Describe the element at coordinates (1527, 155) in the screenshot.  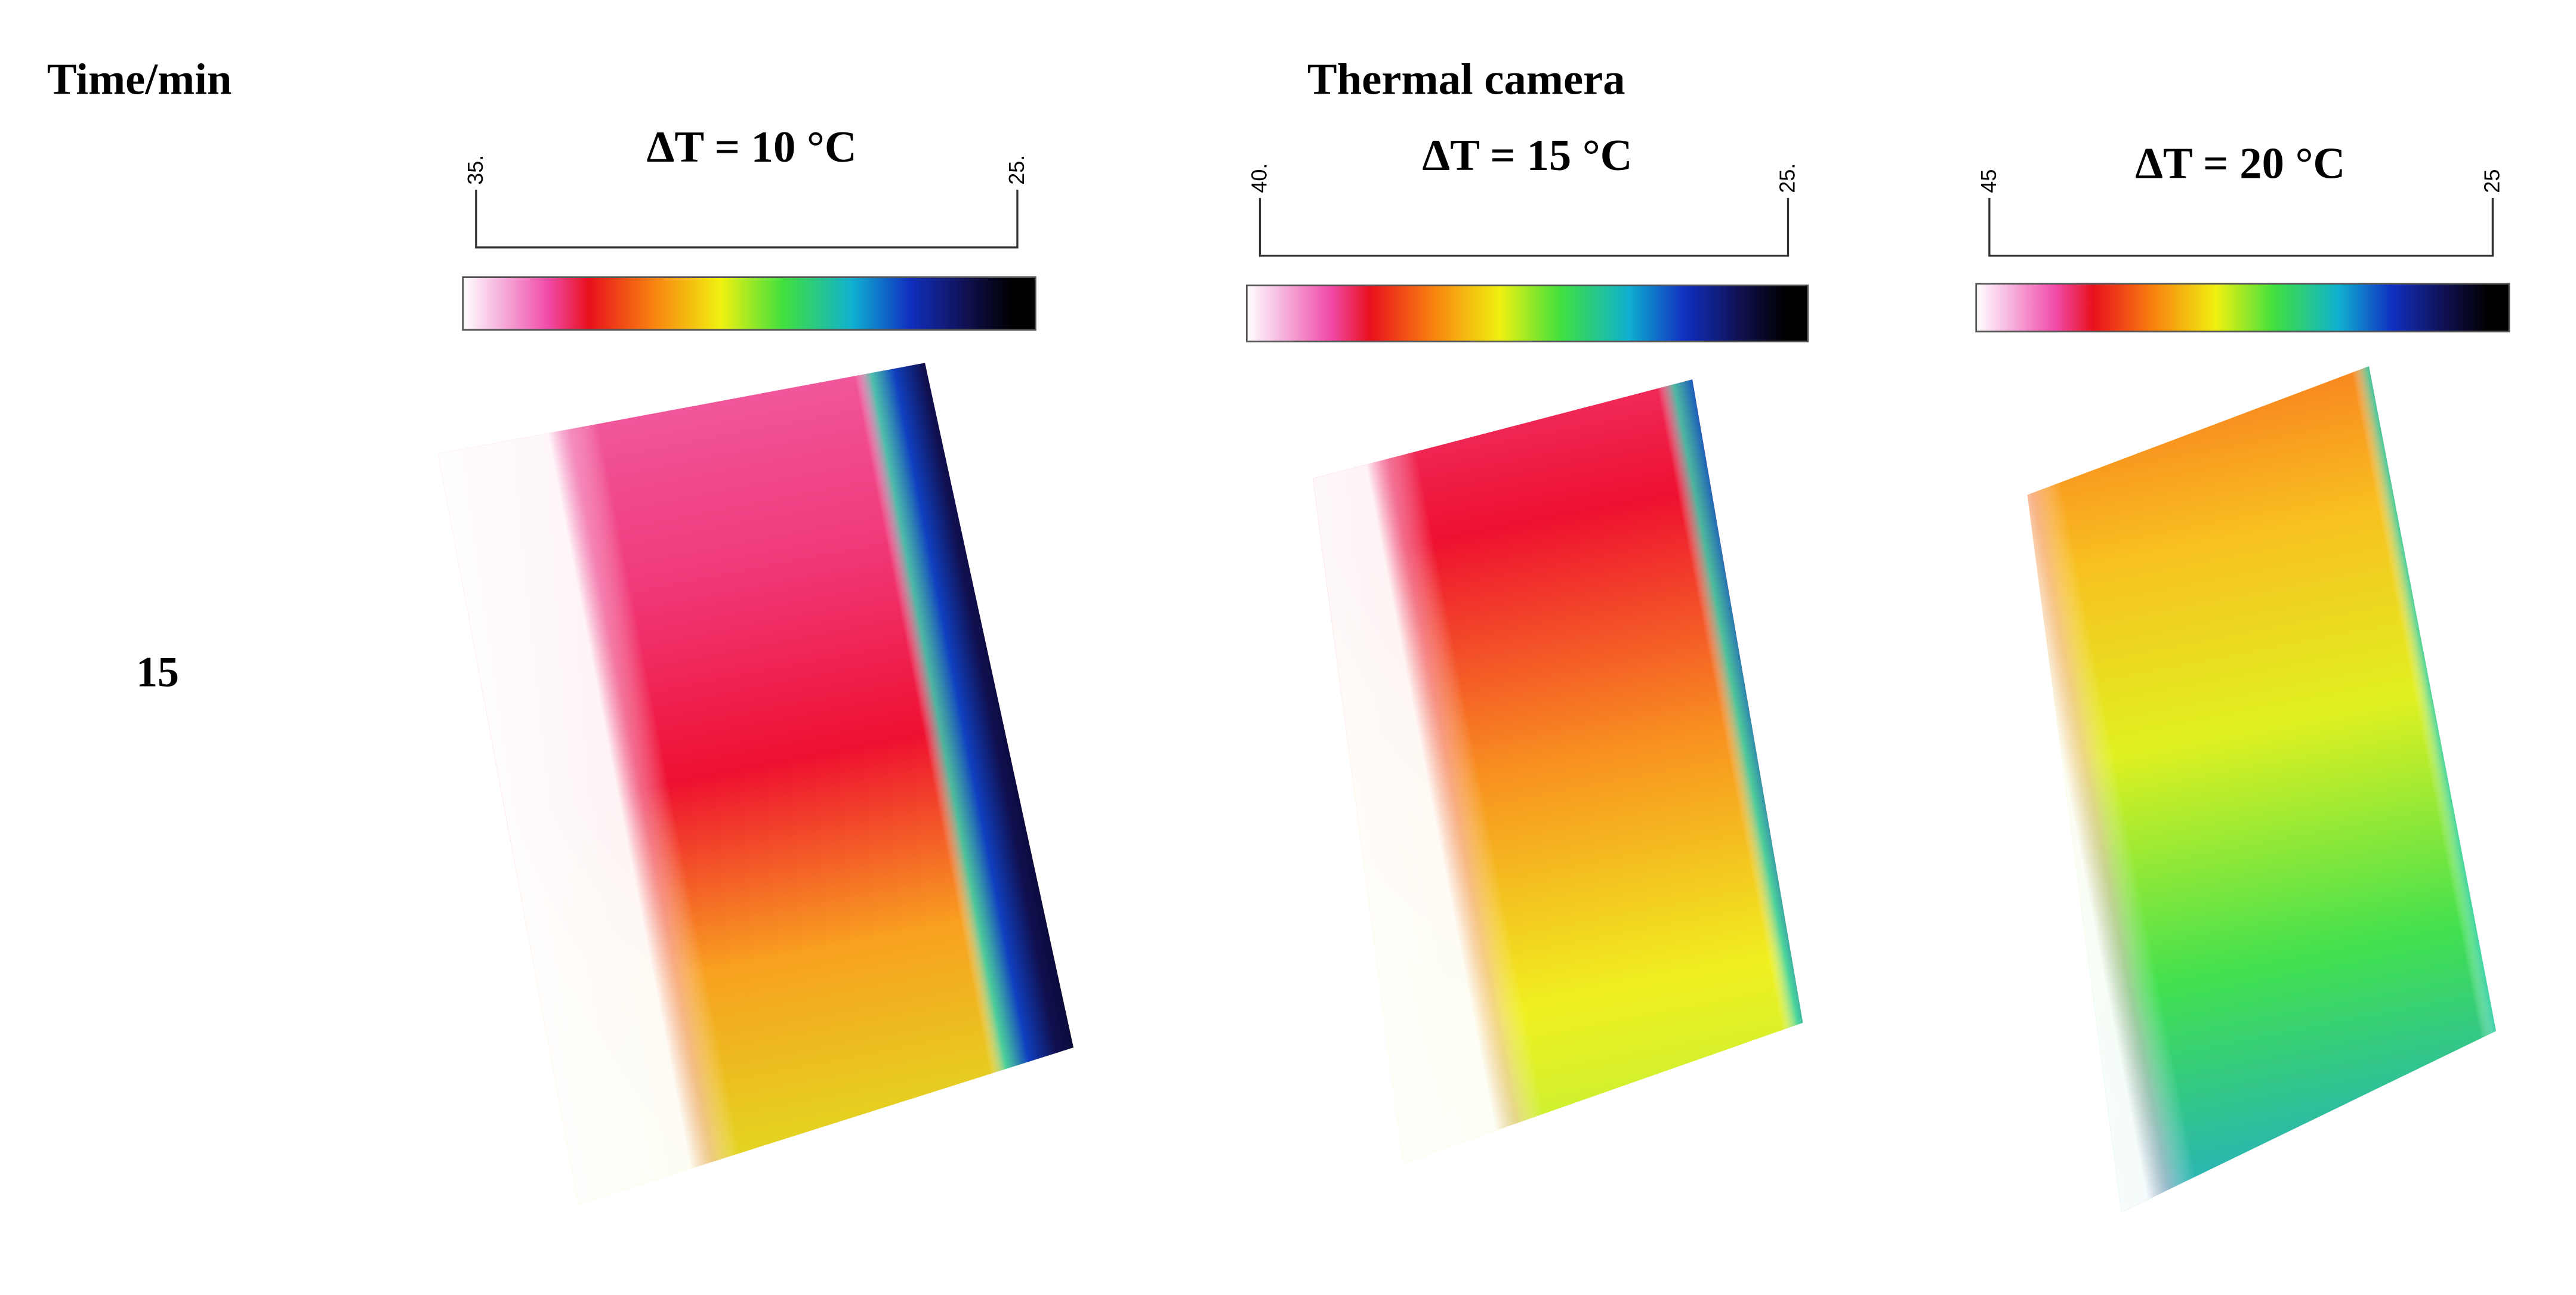
I see `panel-title: ΔT = 15 °C` at that location.